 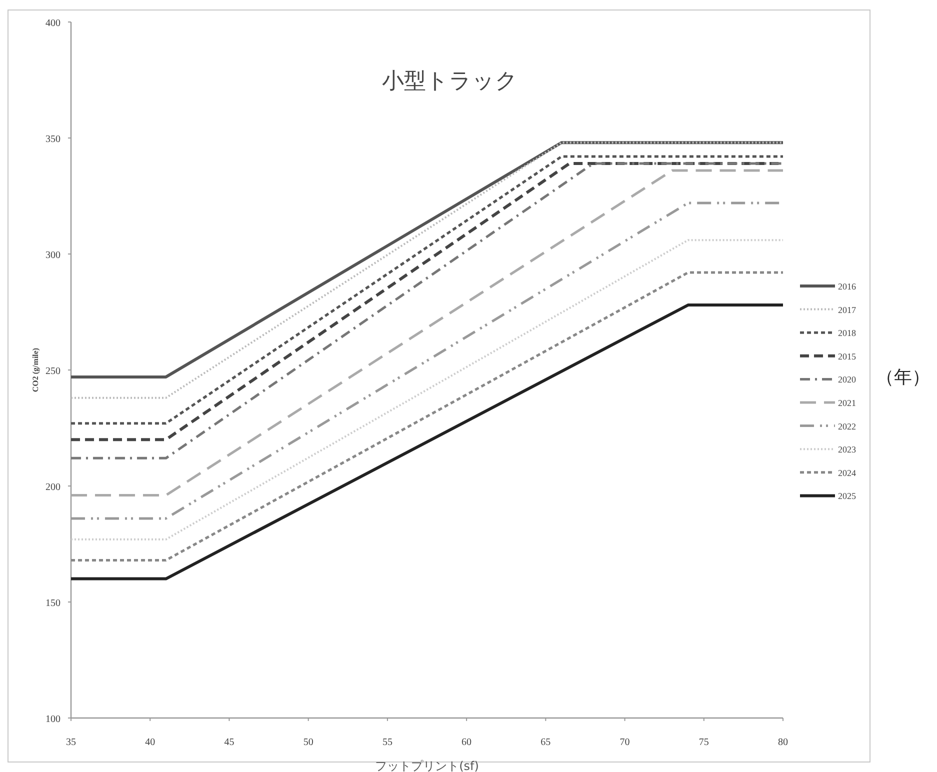 I want to click on legend-label: 2015, so click(x=847, y=356).